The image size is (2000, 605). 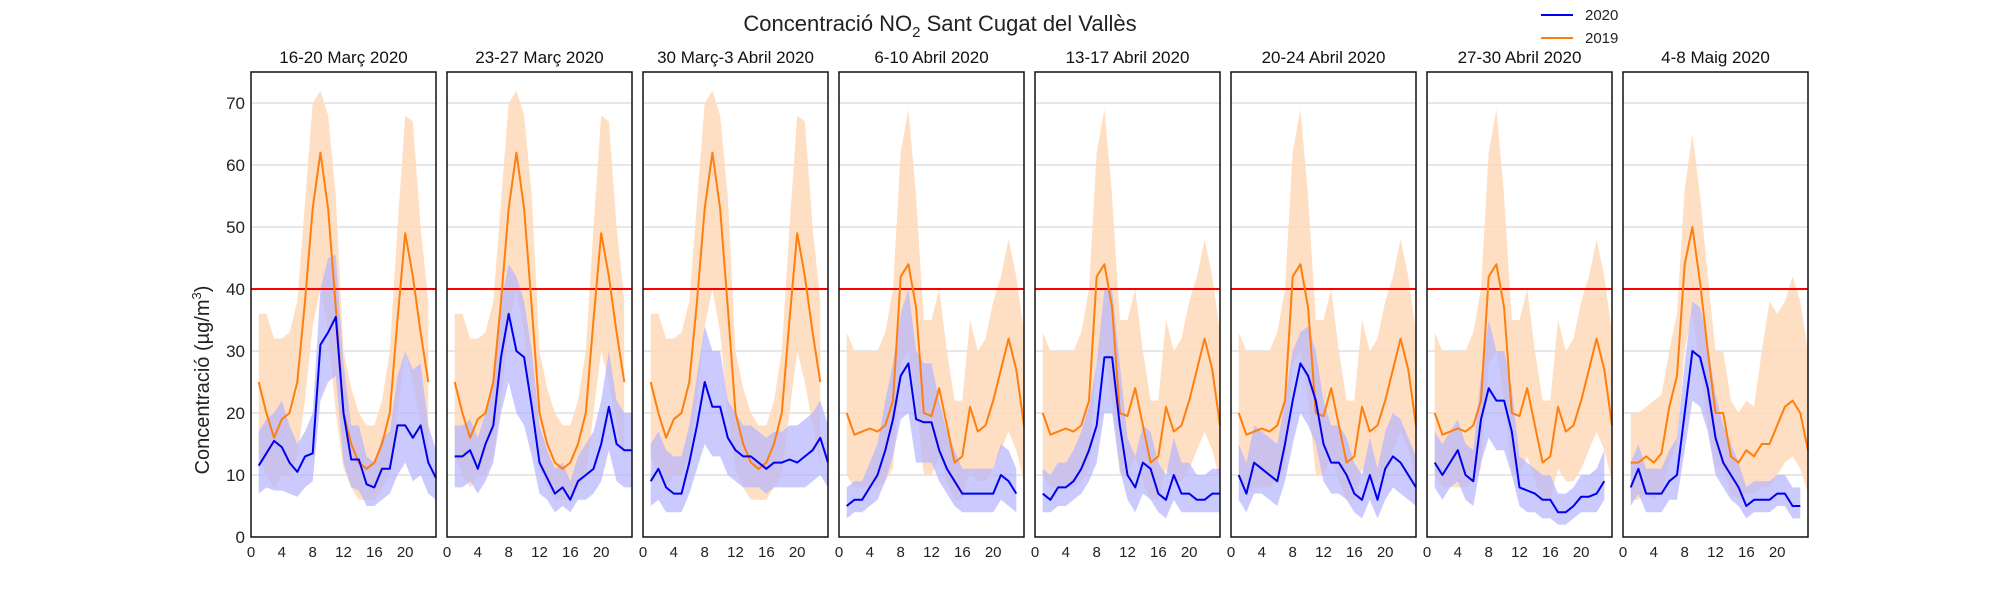 What do you see at coordinates (203, 386) in the screenshot?
I see `y-axis-label-main: Concentració (µg/m` at bounding box center [203, 386].